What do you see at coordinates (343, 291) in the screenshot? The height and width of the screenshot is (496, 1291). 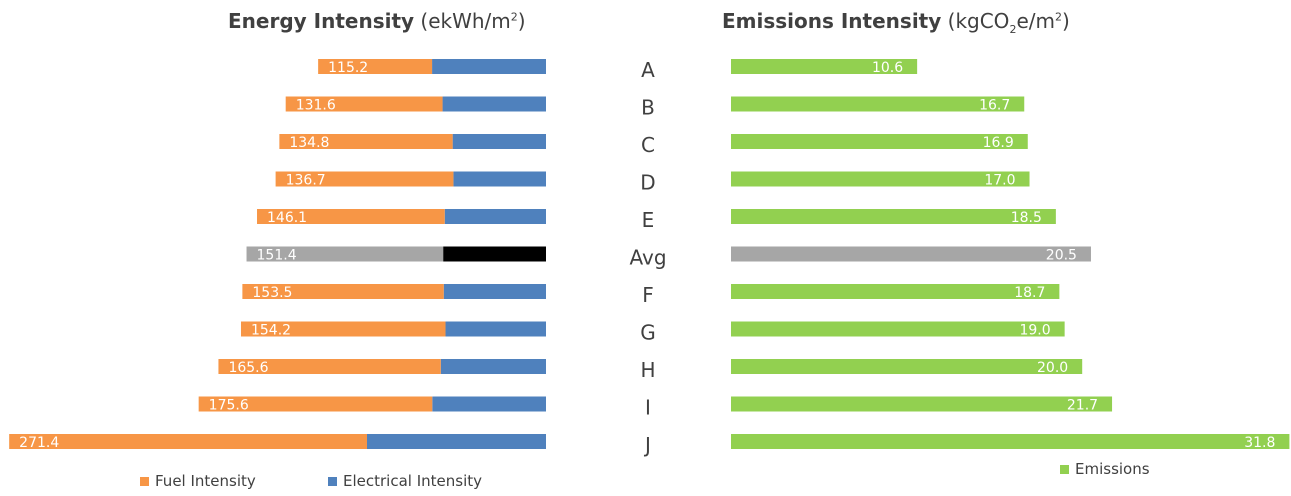 I see `fuel-bar-f` at bounding box center [343, 291].